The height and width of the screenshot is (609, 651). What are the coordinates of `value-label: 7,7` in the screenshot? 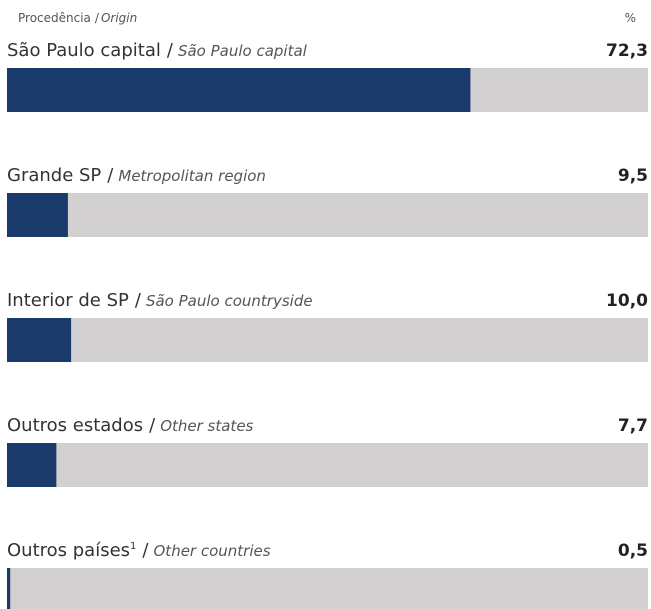 It's located at (633, 426).